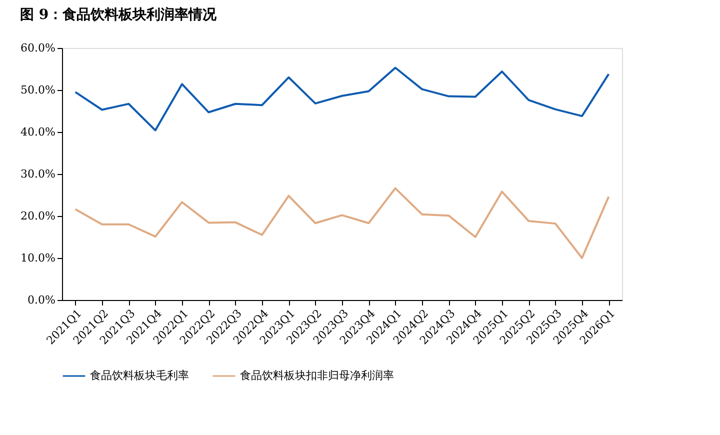 The height and width of the screenshot is (435, 720). Describe the element at coordinates (42, 300) in the screenshot. I see `y-tick-label: 0.0%` at that location.